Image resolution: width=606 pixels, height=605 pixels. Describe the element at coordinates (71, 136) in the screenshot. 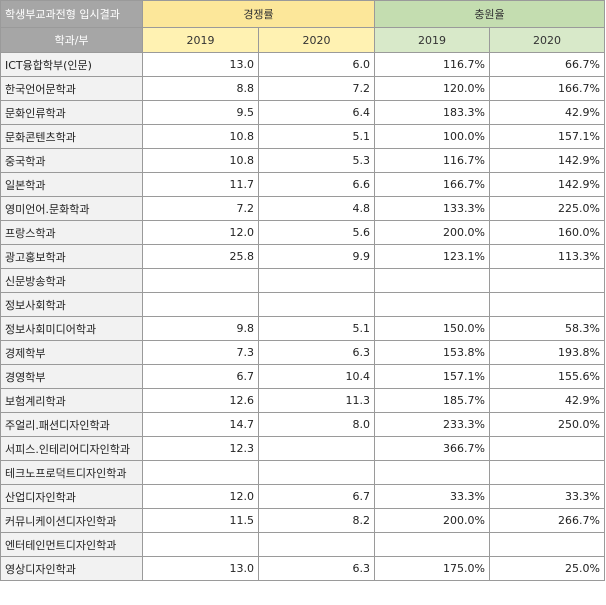

I see `department-name-cell: 문화콘텐츠학과` at that location.